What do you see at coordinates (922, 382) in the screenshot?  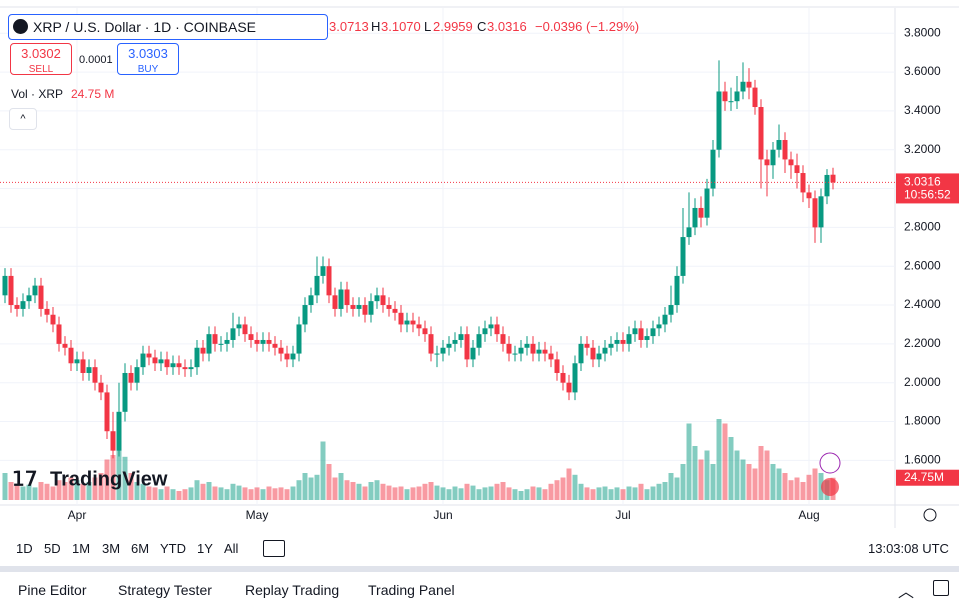 I see `y-tick-label: 2.0000` at bounding box center [922, 382].